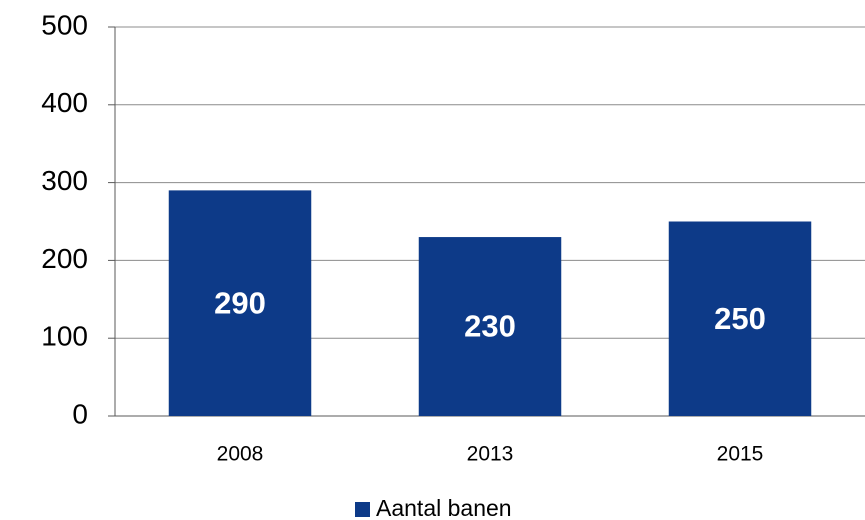 The width and height of the screenshot is (865, 520). I want to click on y-tick-label: 0, so click(80, 413).